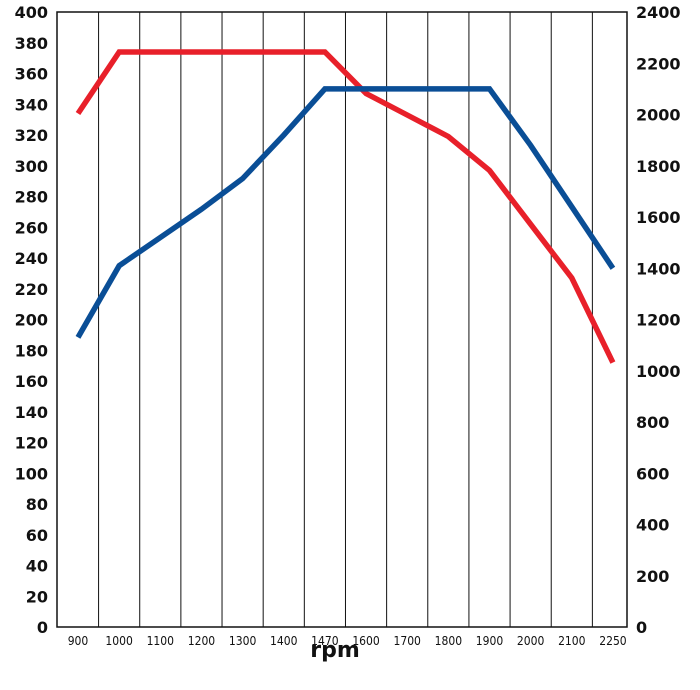 Image resolution: width=700 pixels, height=690 pixels. I want to click on left-tick-label: 380, so click(31, 43).